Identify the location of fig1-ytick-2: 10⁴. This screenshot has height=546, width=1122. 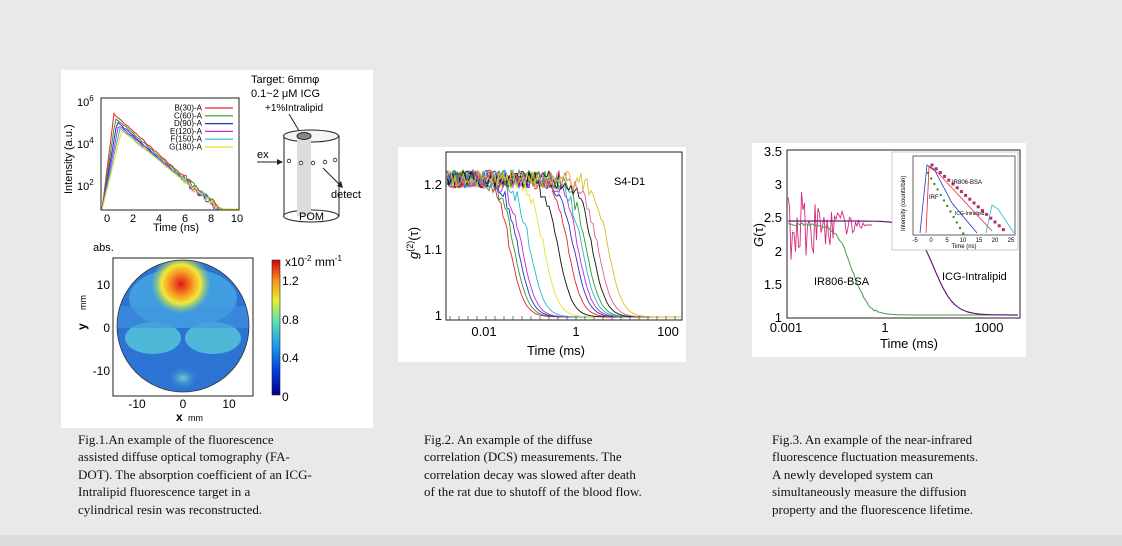
(85, 143).